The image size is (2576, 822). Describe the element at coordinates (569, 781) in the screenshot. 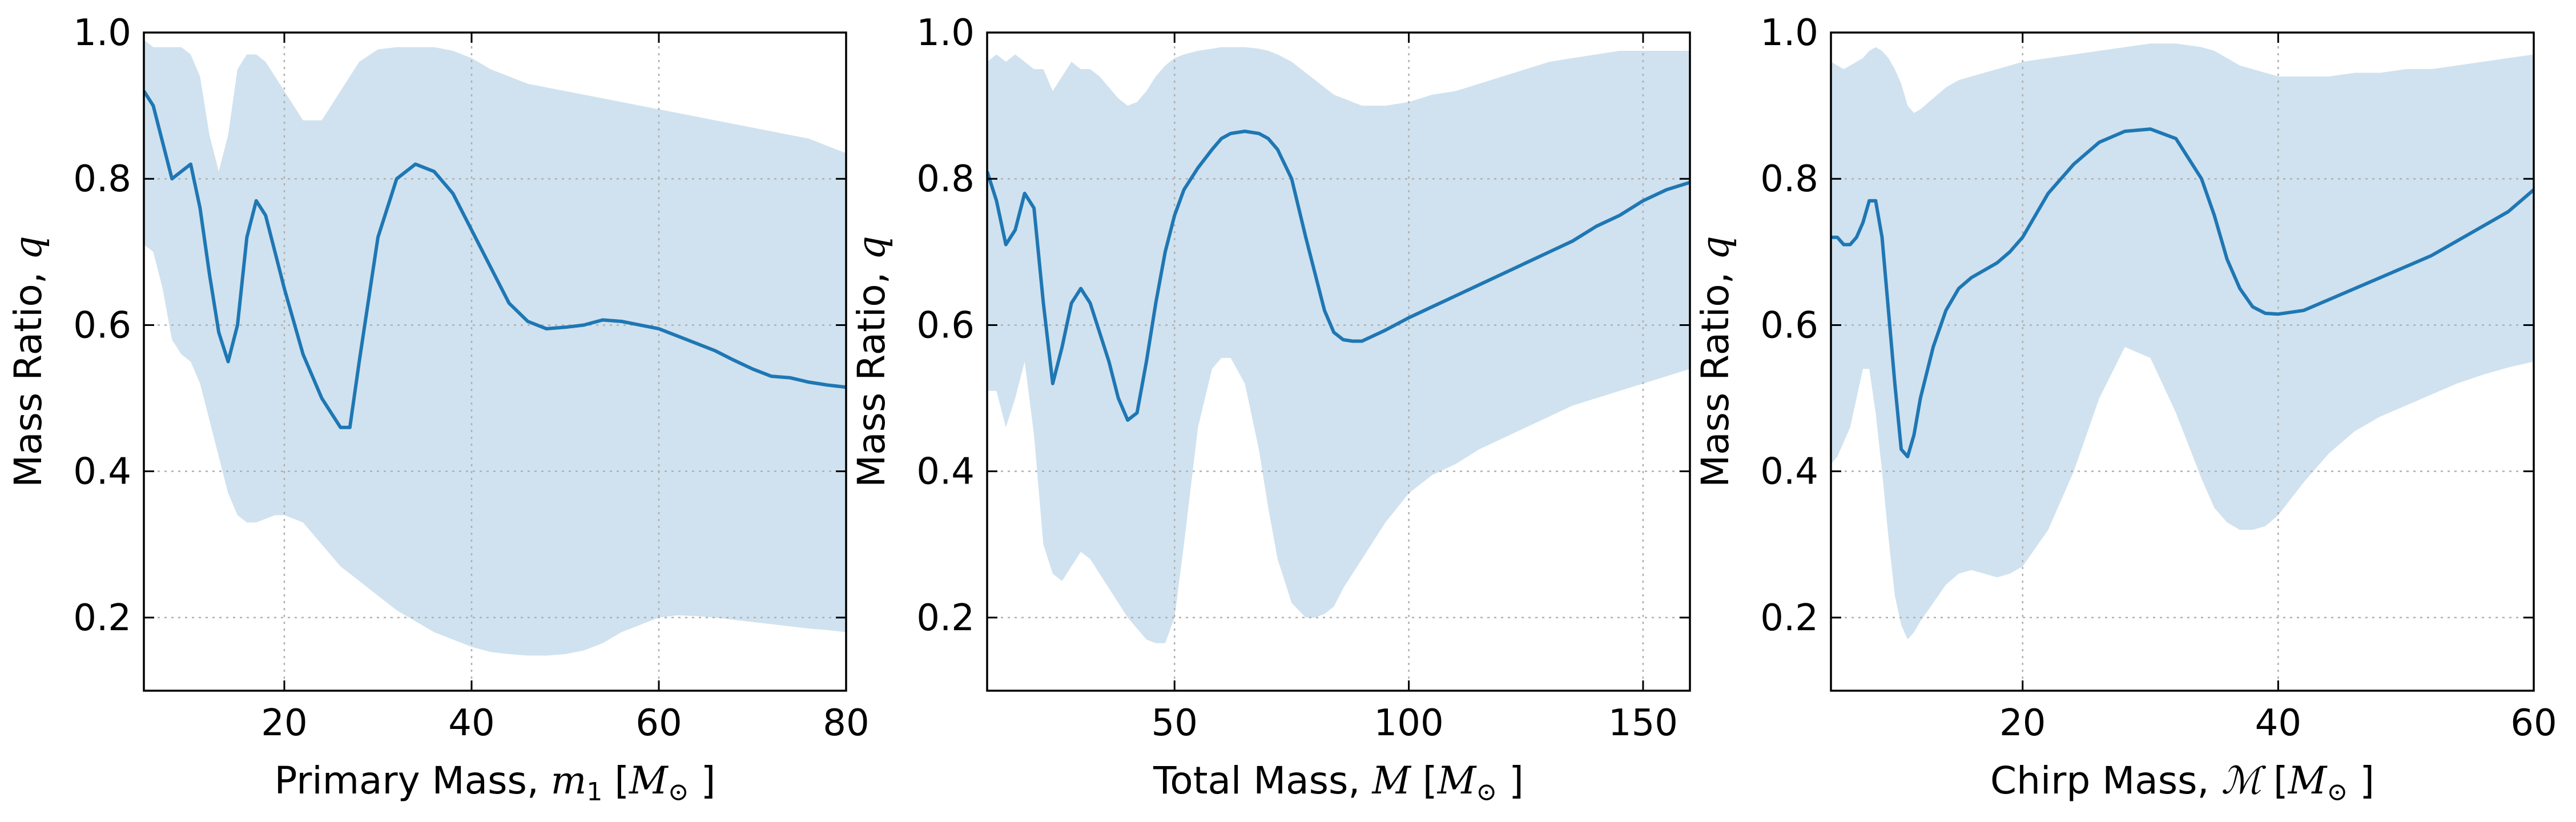

I see `x-label-symbol: m` at that location.